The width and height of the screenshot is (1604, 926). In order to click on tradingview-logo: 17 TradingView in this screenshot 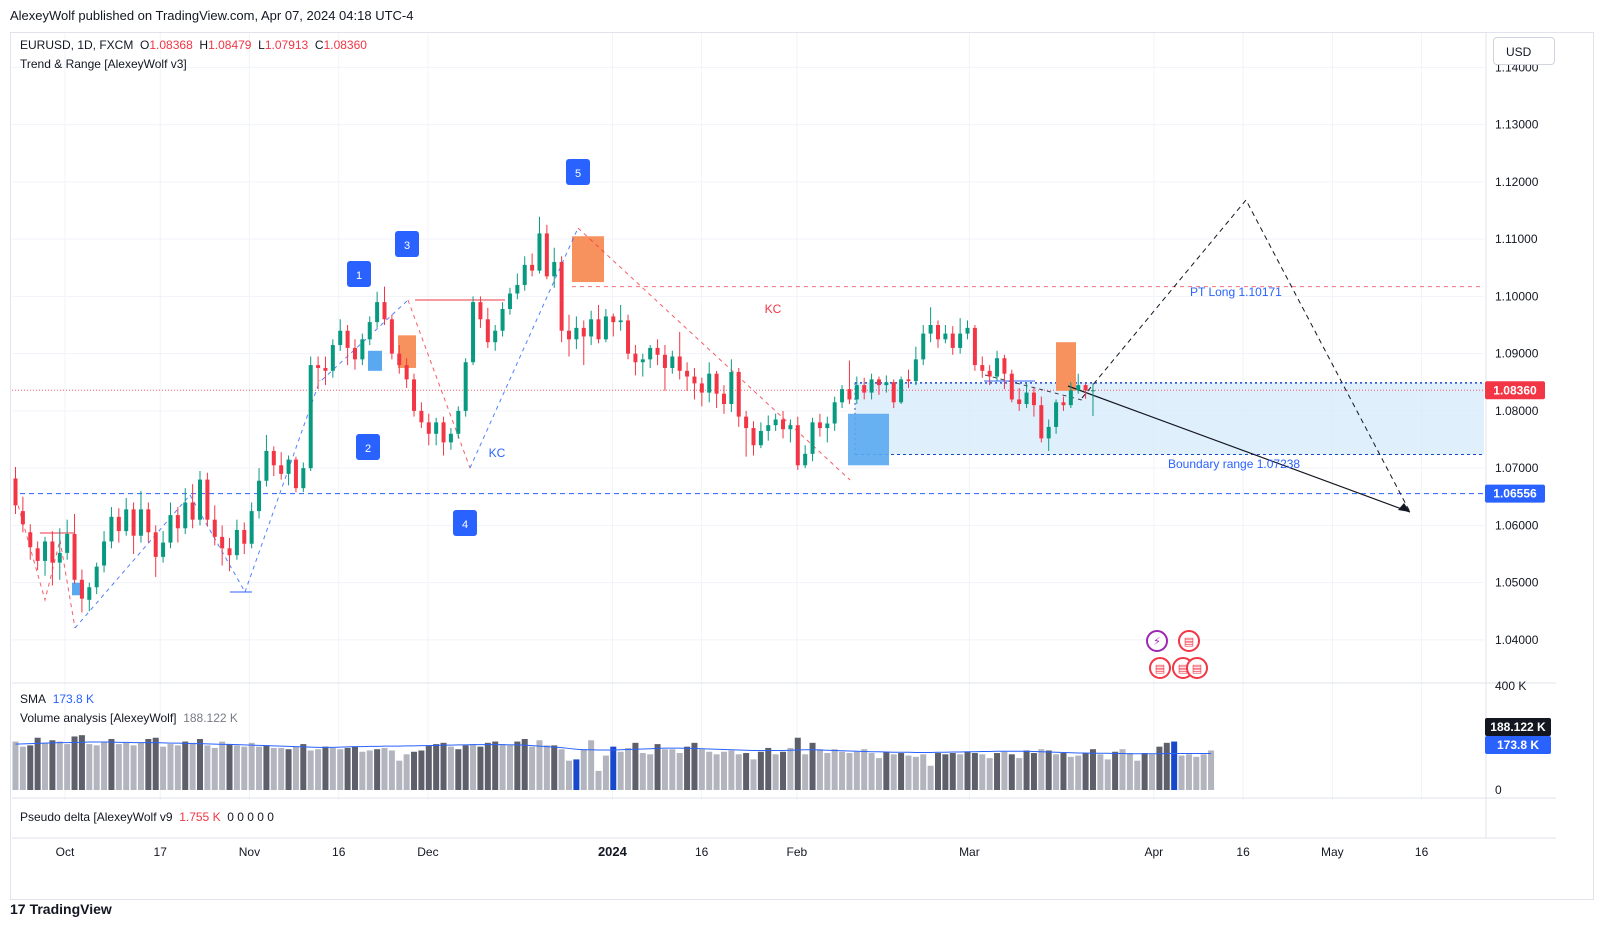, I will do `click(61, 909)`.